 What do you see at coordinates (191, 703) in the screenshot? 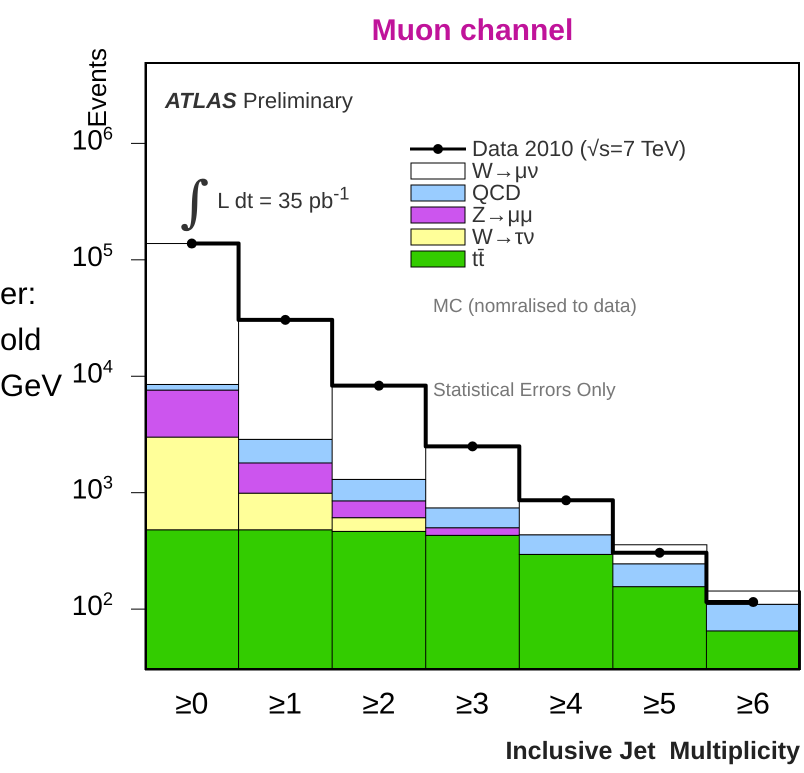
I see `x-tick-label: ≥0` at bounding box center [191, 703].